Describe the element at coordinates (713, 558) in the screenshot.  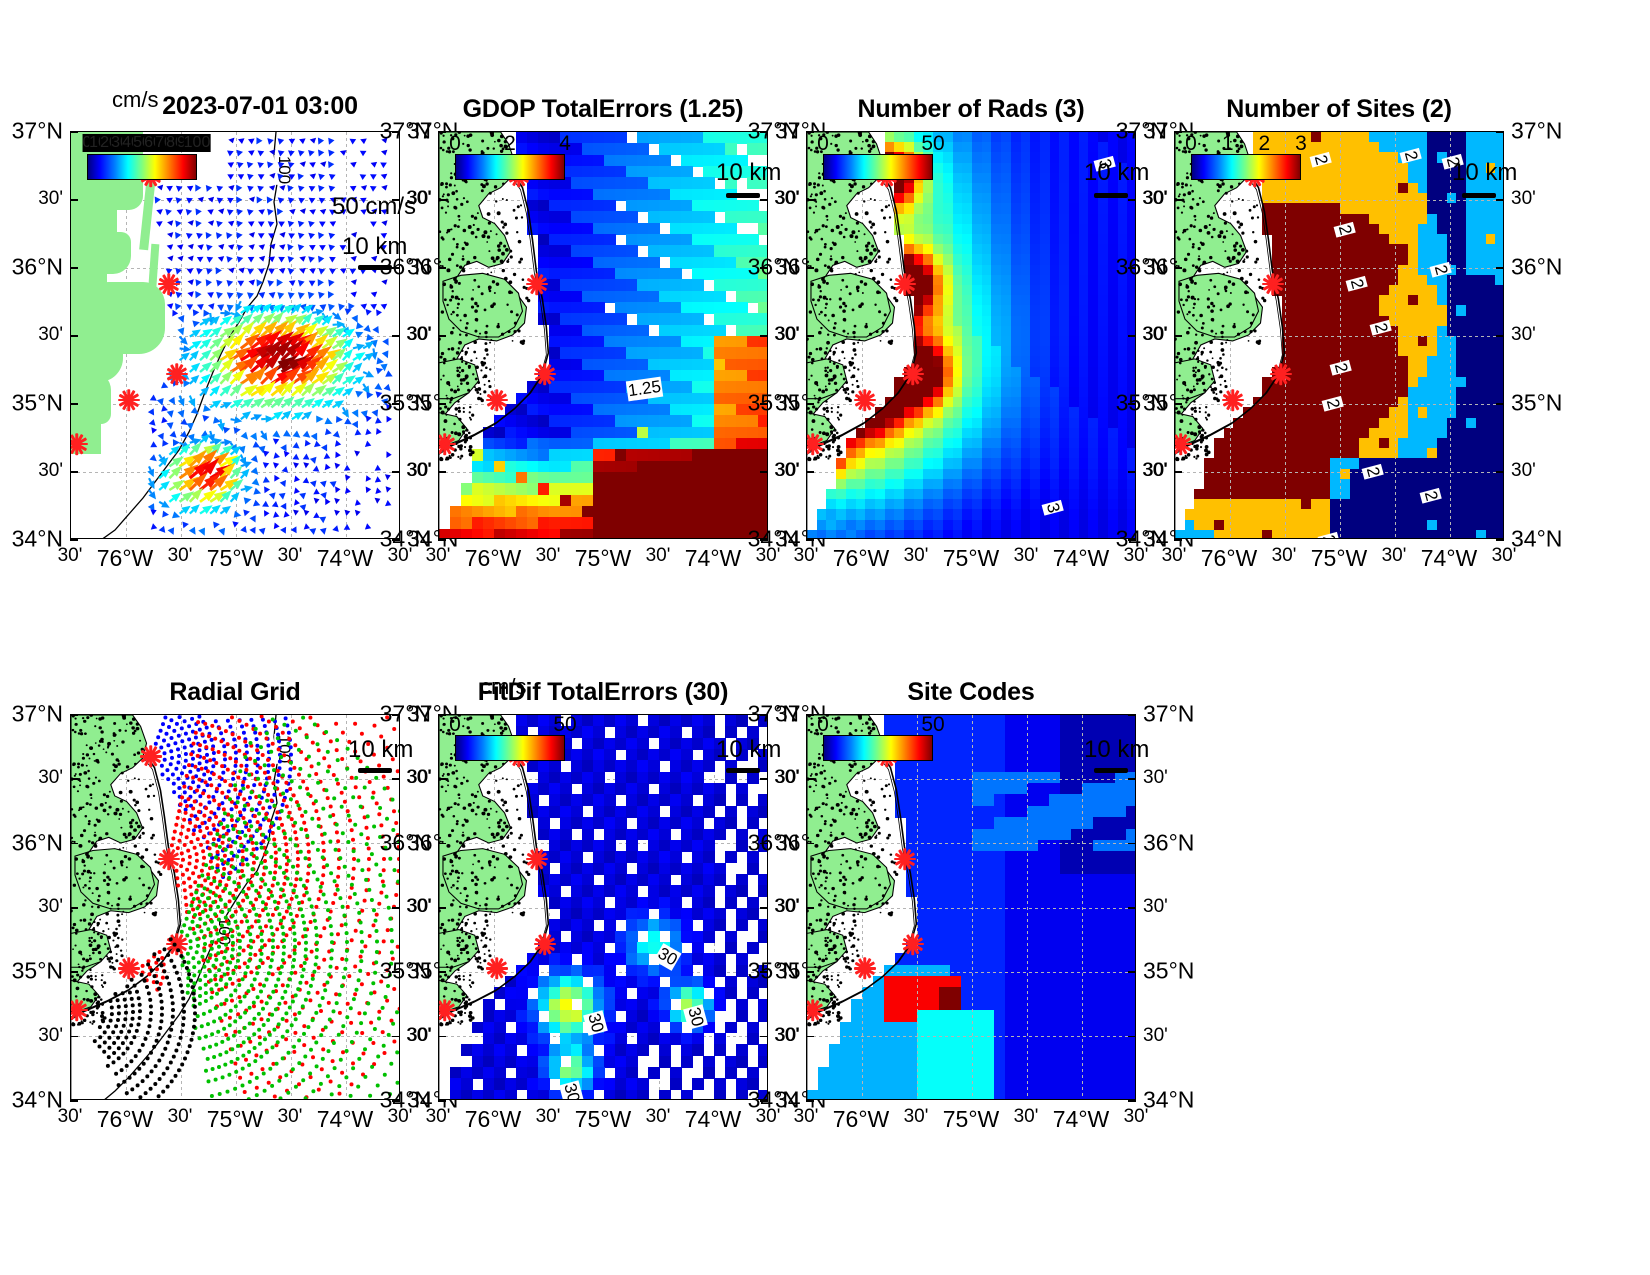
I see `x-axis-tick-label: 74°W` at that location.